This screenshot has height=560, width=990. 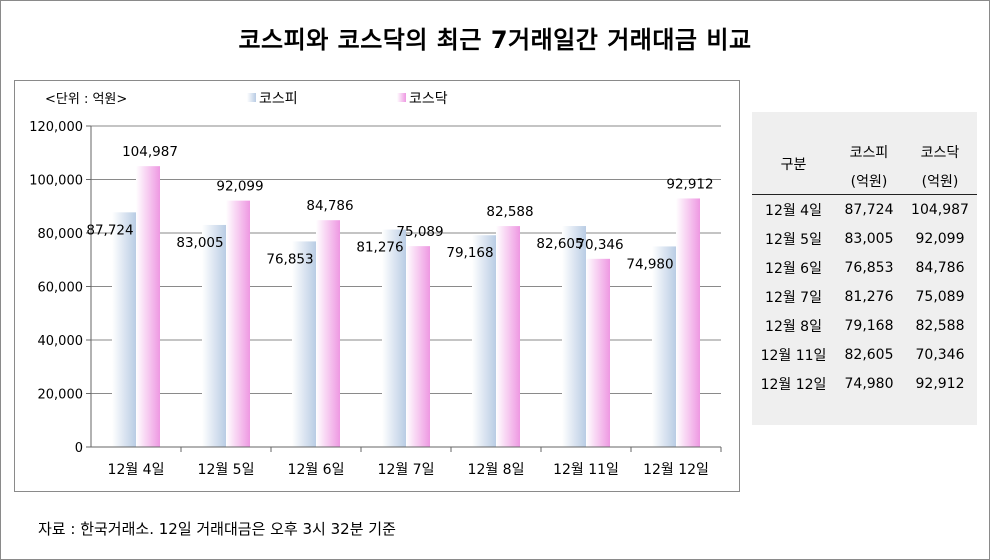 I want to click on page-title: 코스피와 코스닥의 최근 7거래일간 거래대금 비교, so click(x=495, y=40).